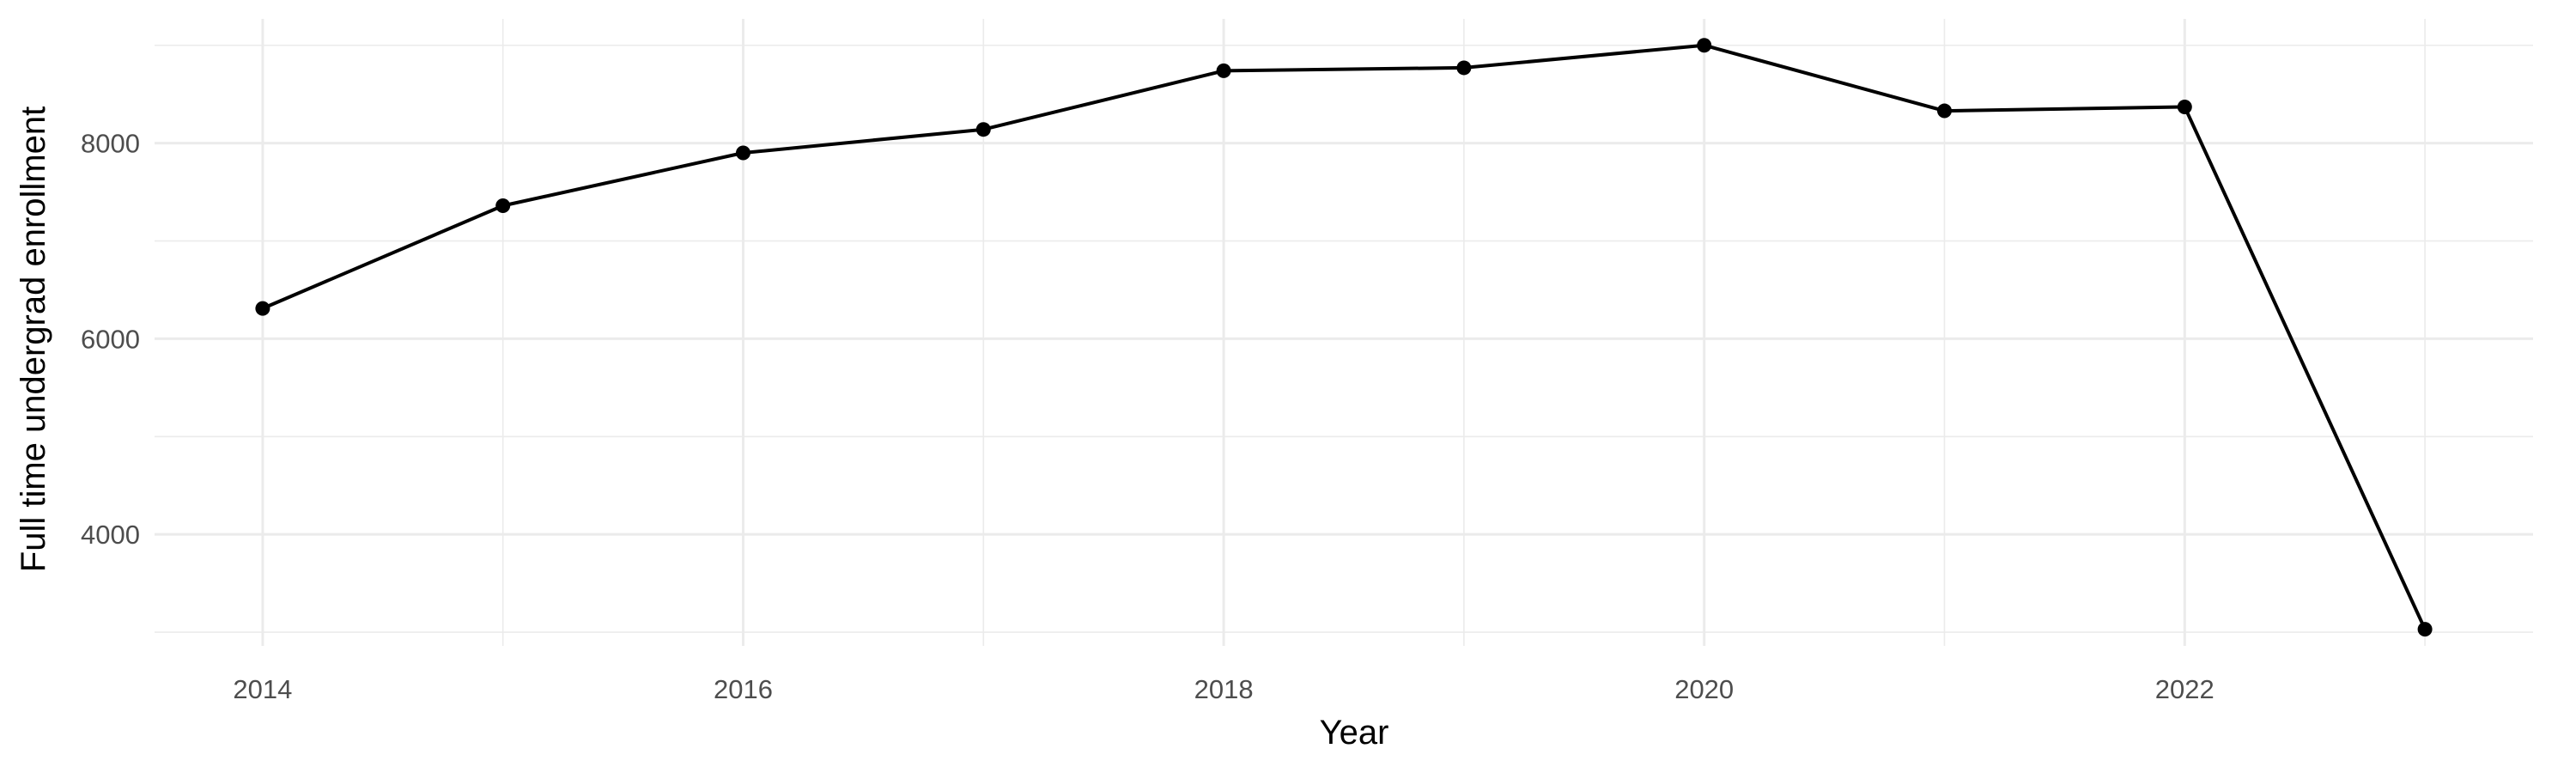 Image resolution: width=2576 pixels, height=773 pixels. What do you see at coordinates (111, 535) in the screenshot?
I see `y-tick-label: 4000` at bounding box center [111, 535].